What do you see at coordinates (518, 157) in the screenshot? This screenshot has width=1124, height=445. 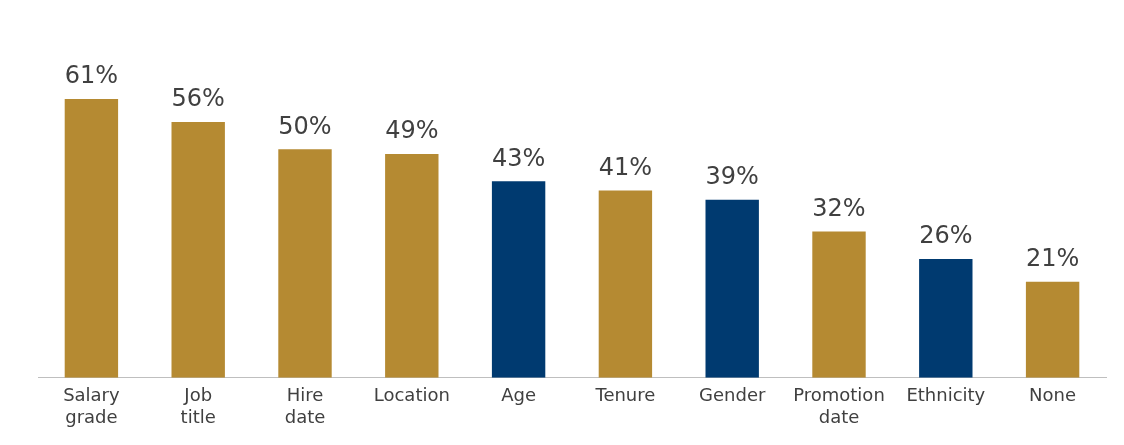 I see `data-label: 43%` at bounding box center [518, 157].